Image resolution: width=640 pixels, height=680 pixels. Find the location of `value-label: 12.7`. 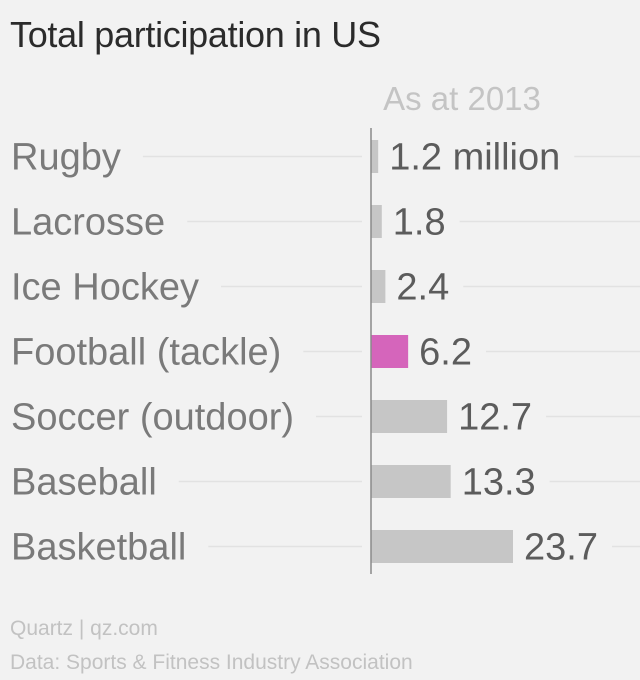

value-label: 12.7 is located at coordinates (495, 418).